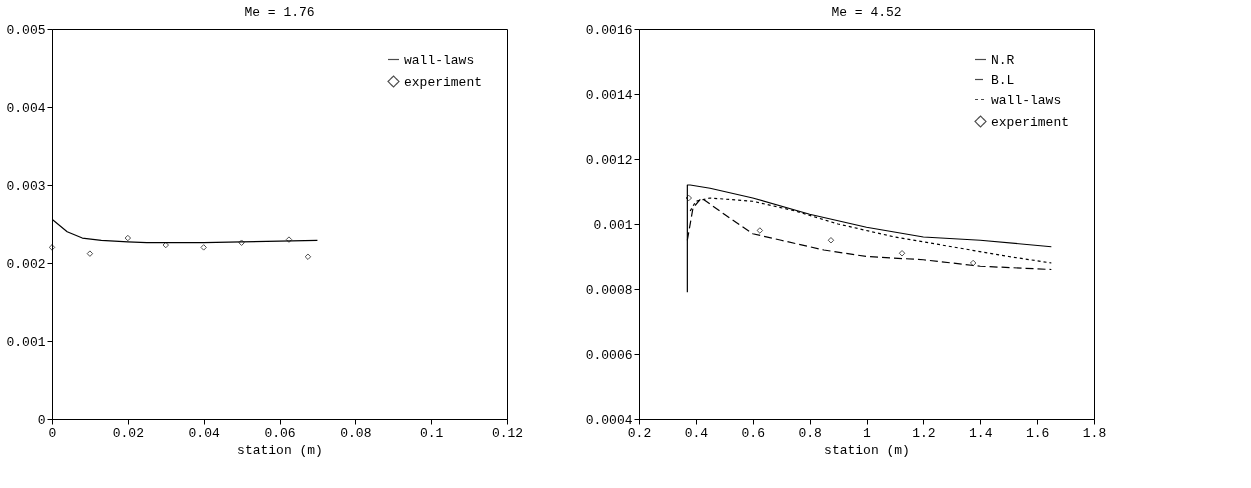 This screenshot has width=1251, height=488. I want to click on x-tick-label: 0.04, so click(204, 433).